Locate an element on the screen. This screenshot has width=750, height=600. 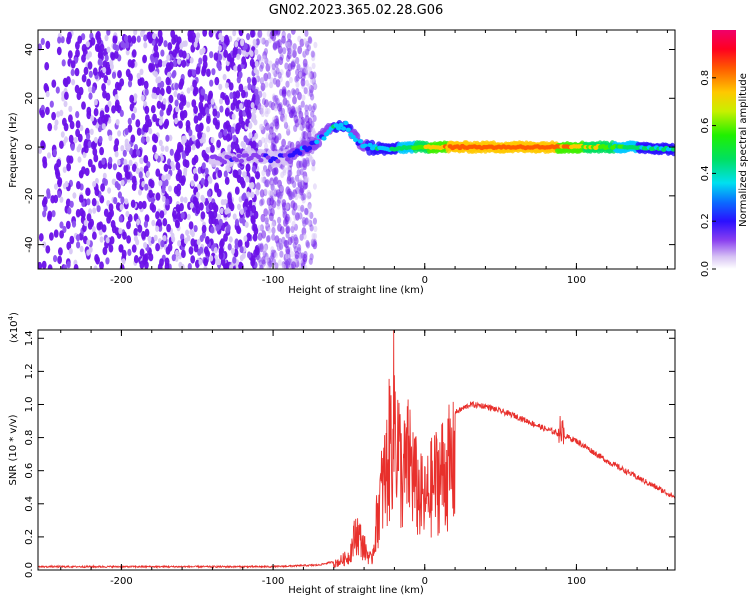
spectrogram-y-tick-label: -20 is located at coordinates (29, 196).